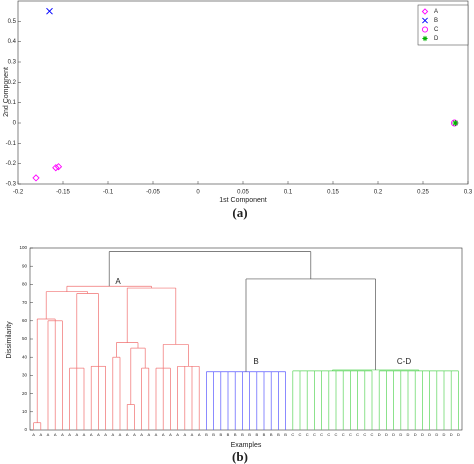  What do you see at coordinates (25, 302) in the screenshot?
I see `y-tick-label: 70` at bounding box center [25, 302].